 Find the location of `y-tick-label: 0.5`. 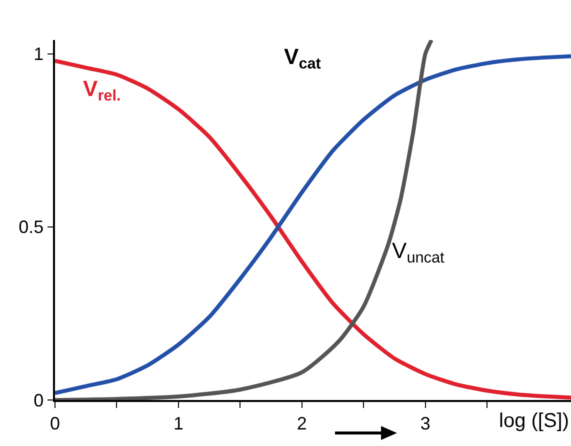

y-tick-label: 0.5 is located at coordinates (31, 227).